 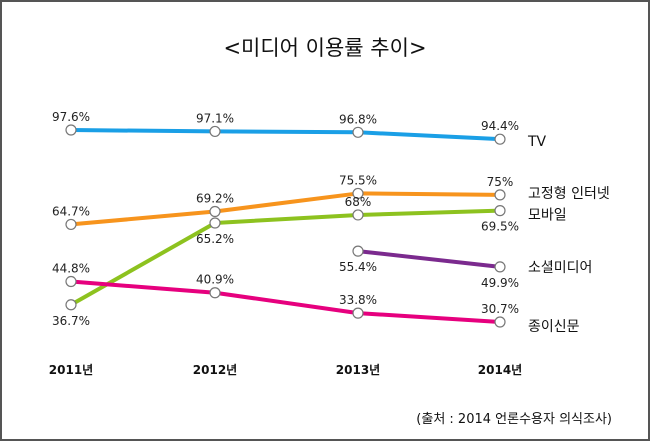 I want to click on series-name-label: TV, so click(x=537, y=142).